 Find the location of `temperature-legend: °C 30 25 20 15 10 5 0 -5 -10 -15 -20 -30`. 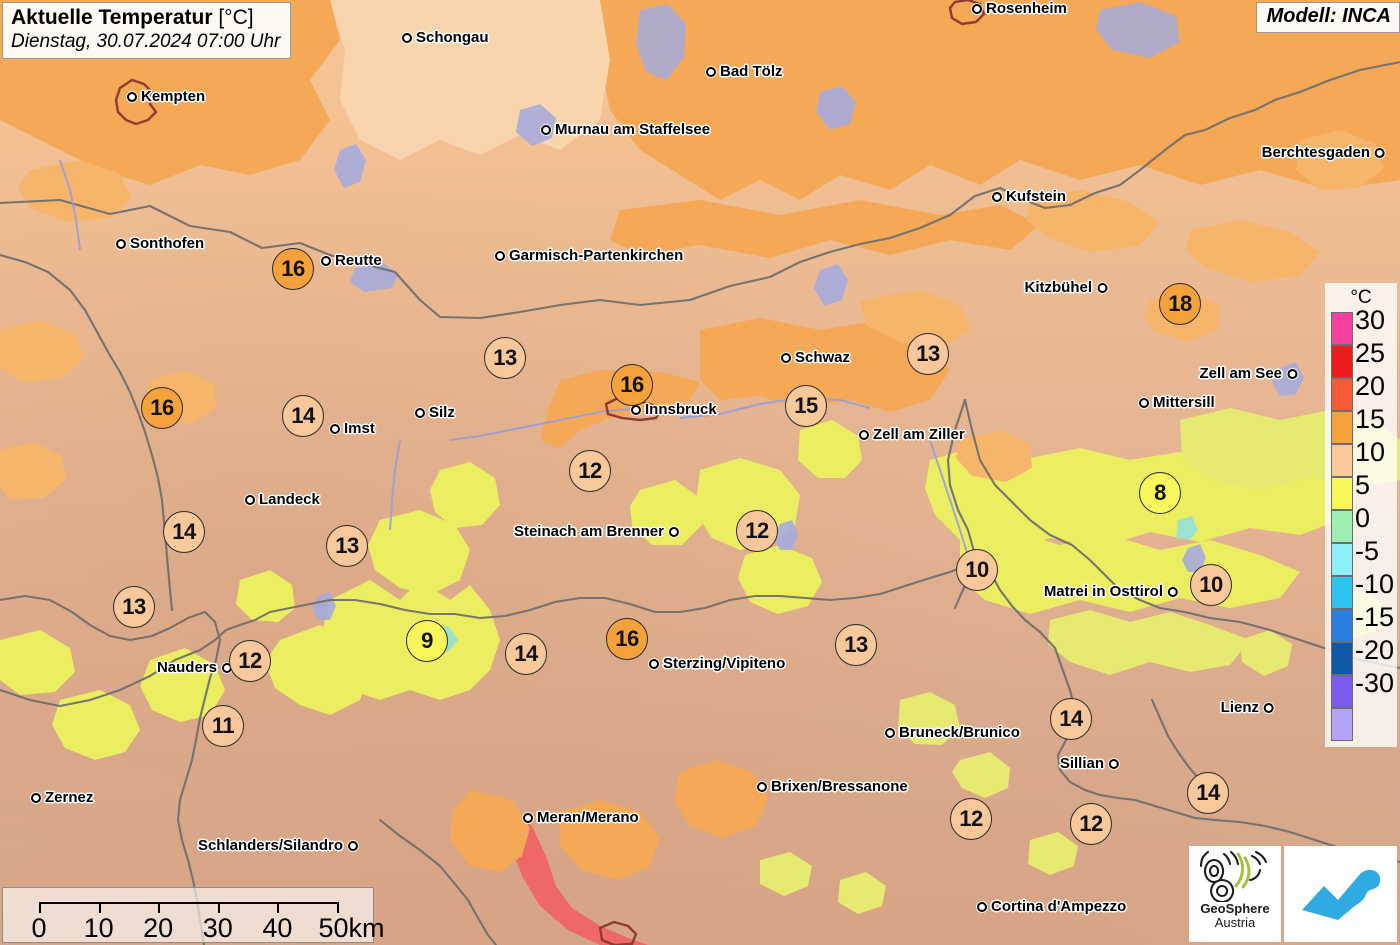

temperature-legend: °C 30 25 20 15 10 5 0 -5 -10 -15 -20 -30 is located at coordinates (1361, 515).